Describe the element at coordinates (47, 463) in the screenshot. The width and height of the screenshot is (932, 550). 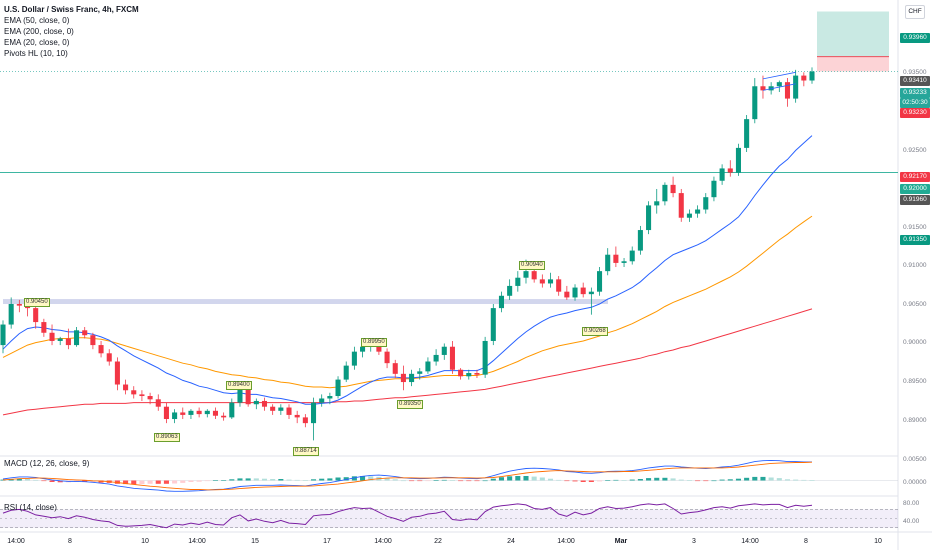
I see `macd-legend: MACD (12, 26, close, 9)` at that location.